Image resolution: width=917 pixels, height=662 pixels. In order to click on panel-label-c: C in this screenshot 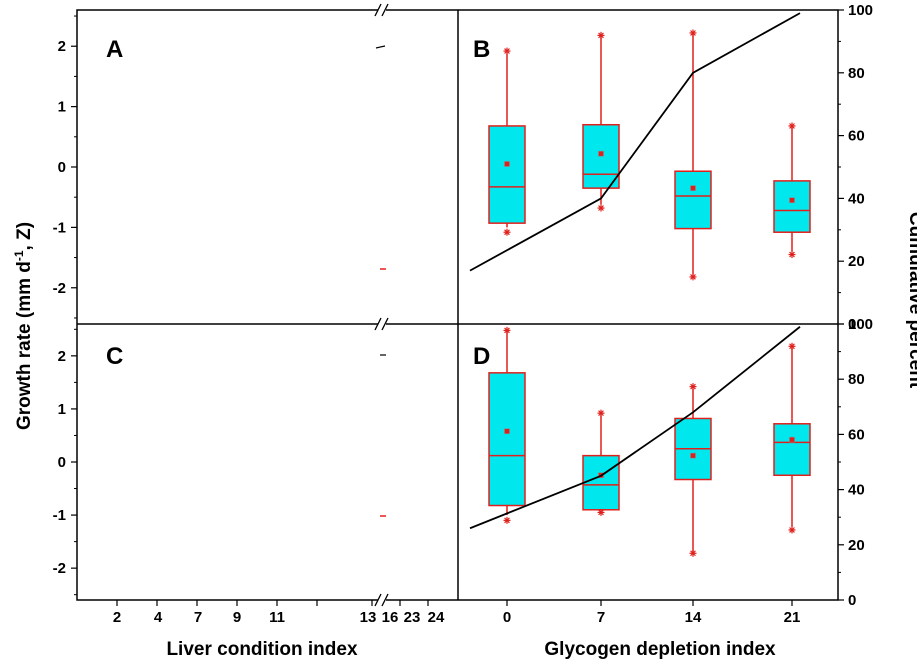, I will do `click(114, 356)`.